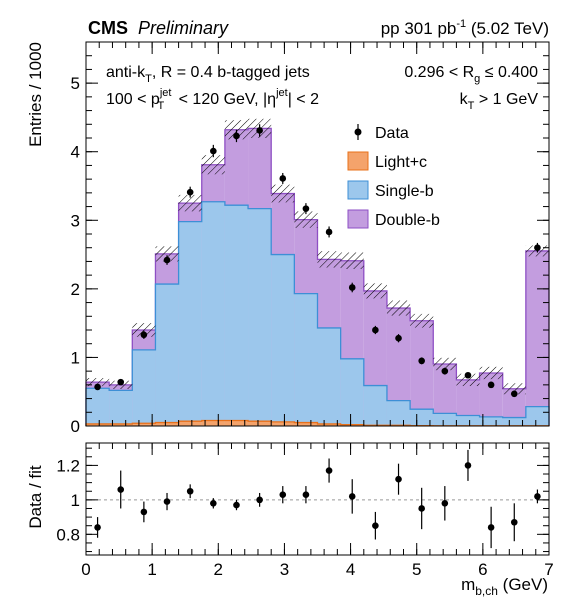  Describe the element at coordinates (401, 162) in the screenshot. I see `legend-label-light: Light+c` at that location.